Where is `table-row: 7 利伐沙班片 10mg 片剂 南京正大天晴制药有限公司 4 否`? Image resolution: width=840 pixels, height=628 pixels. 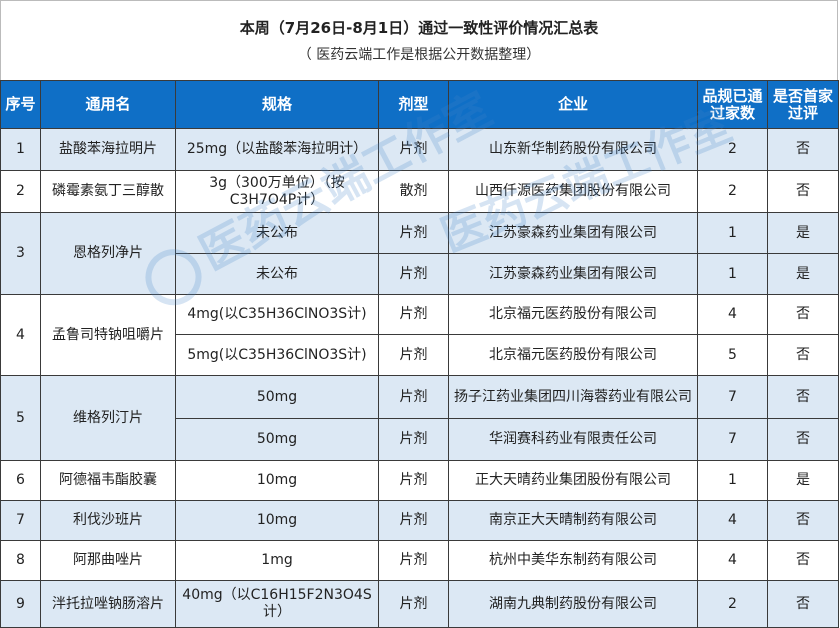 table-row: 7 利伐沙班片 10mg 片剂 南京正大天晴制药有限公司 4 否 is located at coordinates (419, 520).